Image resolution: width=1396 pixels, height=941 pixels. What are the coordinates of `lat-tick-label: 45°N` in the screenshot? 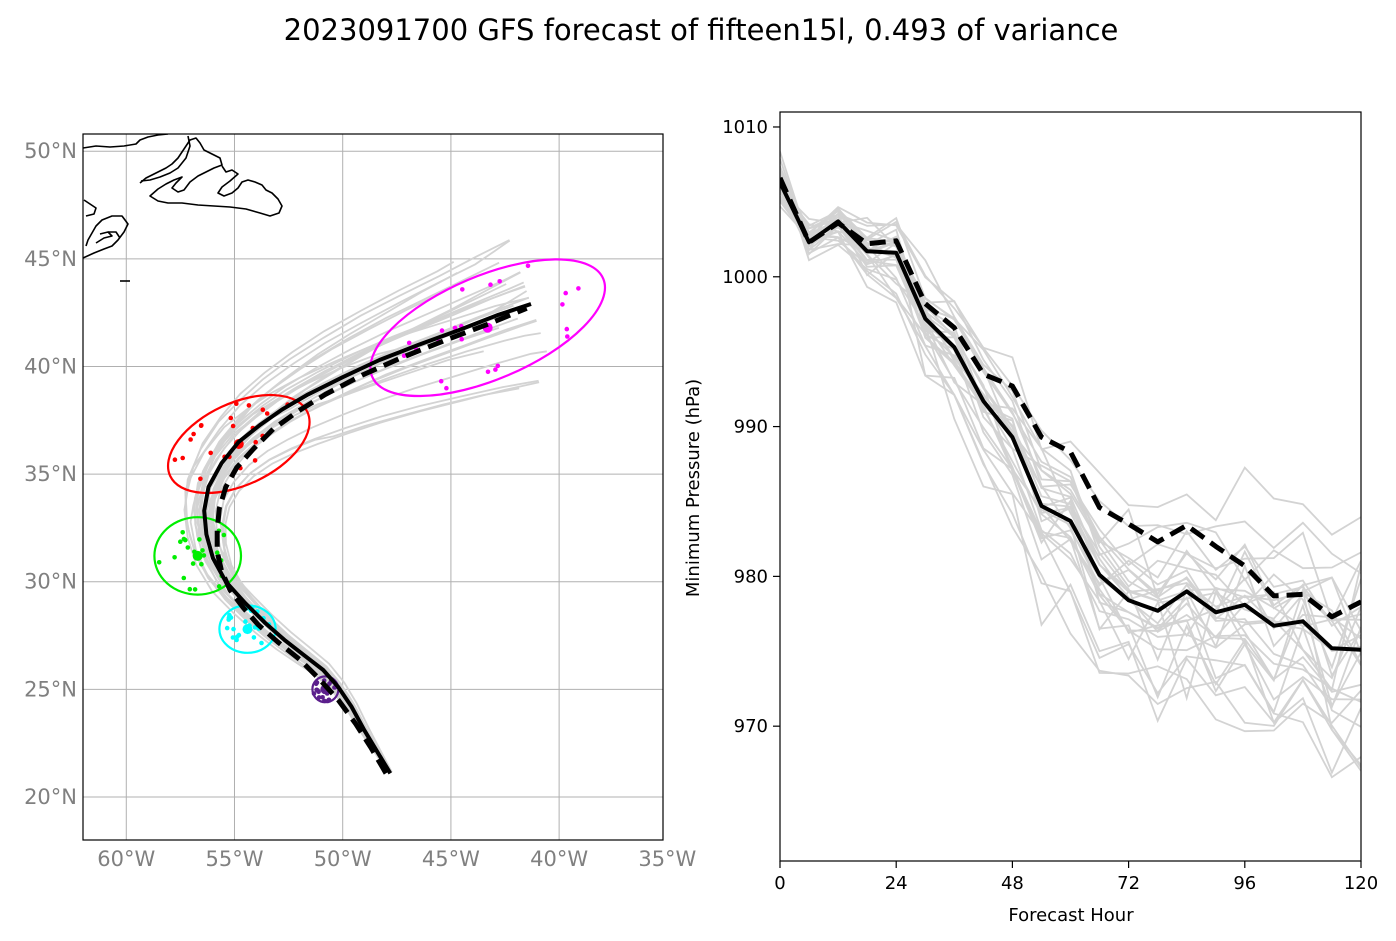 It's located at (50, 259).